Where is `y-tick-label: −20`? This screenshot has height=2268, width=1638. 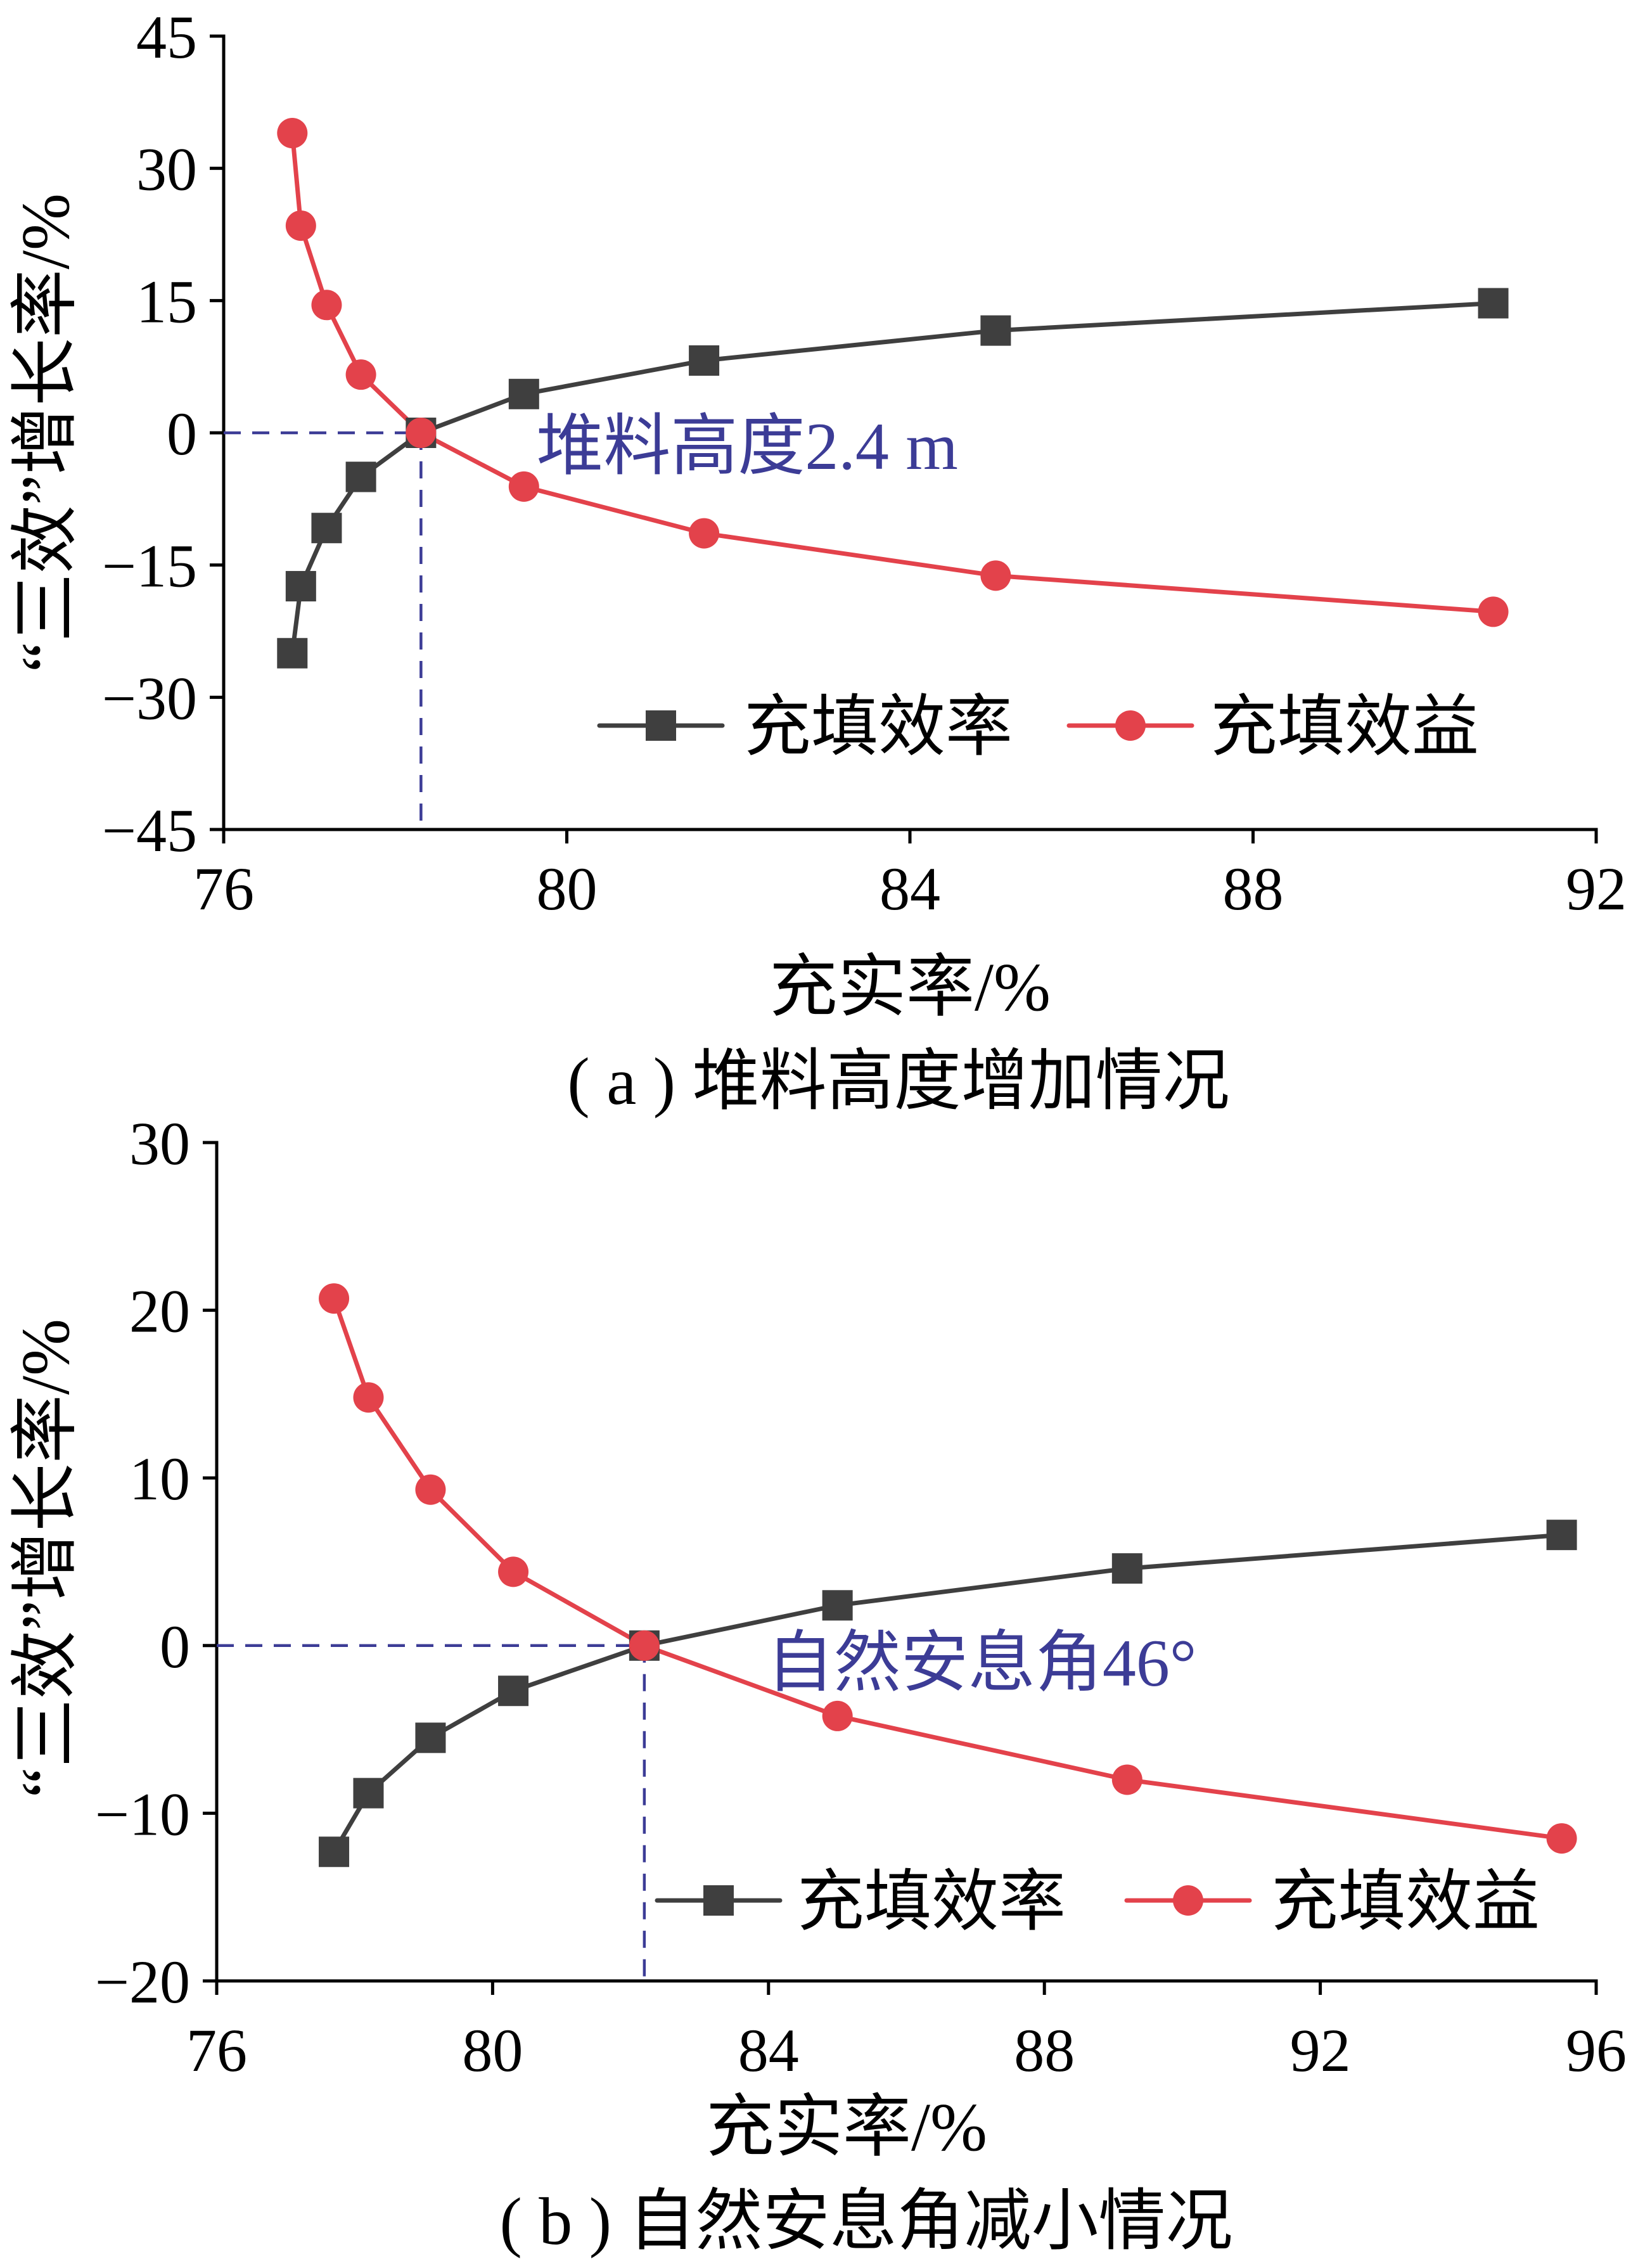
y-tick-label: −20 is located at coordinates (142, 1982).